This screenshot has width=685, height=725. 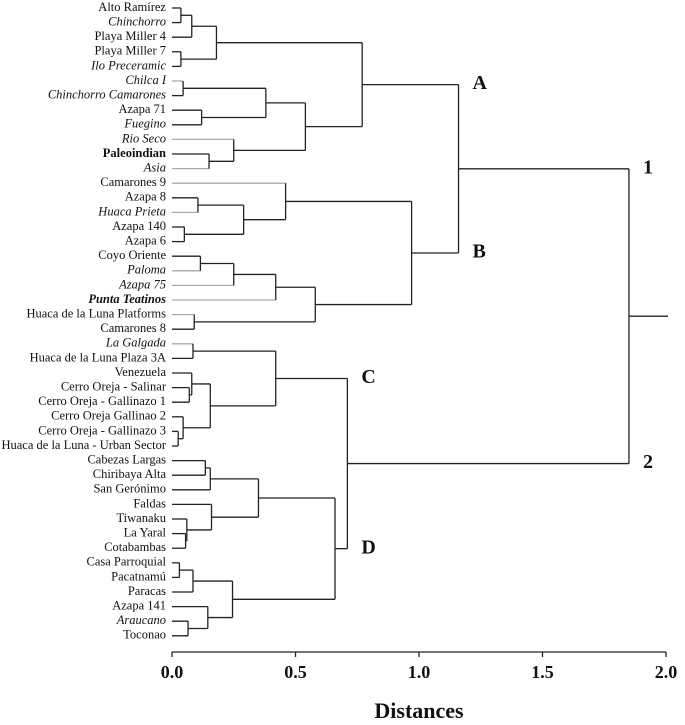 I want to click on leaf-label: Cerro Oreja - Salinar, so click(x=114, y=386).